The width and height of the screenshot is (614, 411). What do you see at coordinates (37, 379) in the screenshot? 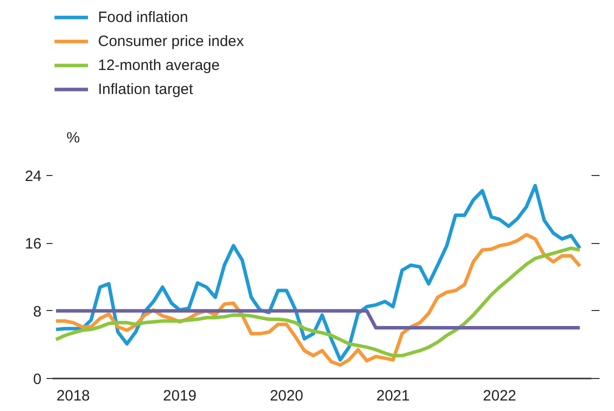
I see `y-tick-label: 0` at bounding box center [37, 379].